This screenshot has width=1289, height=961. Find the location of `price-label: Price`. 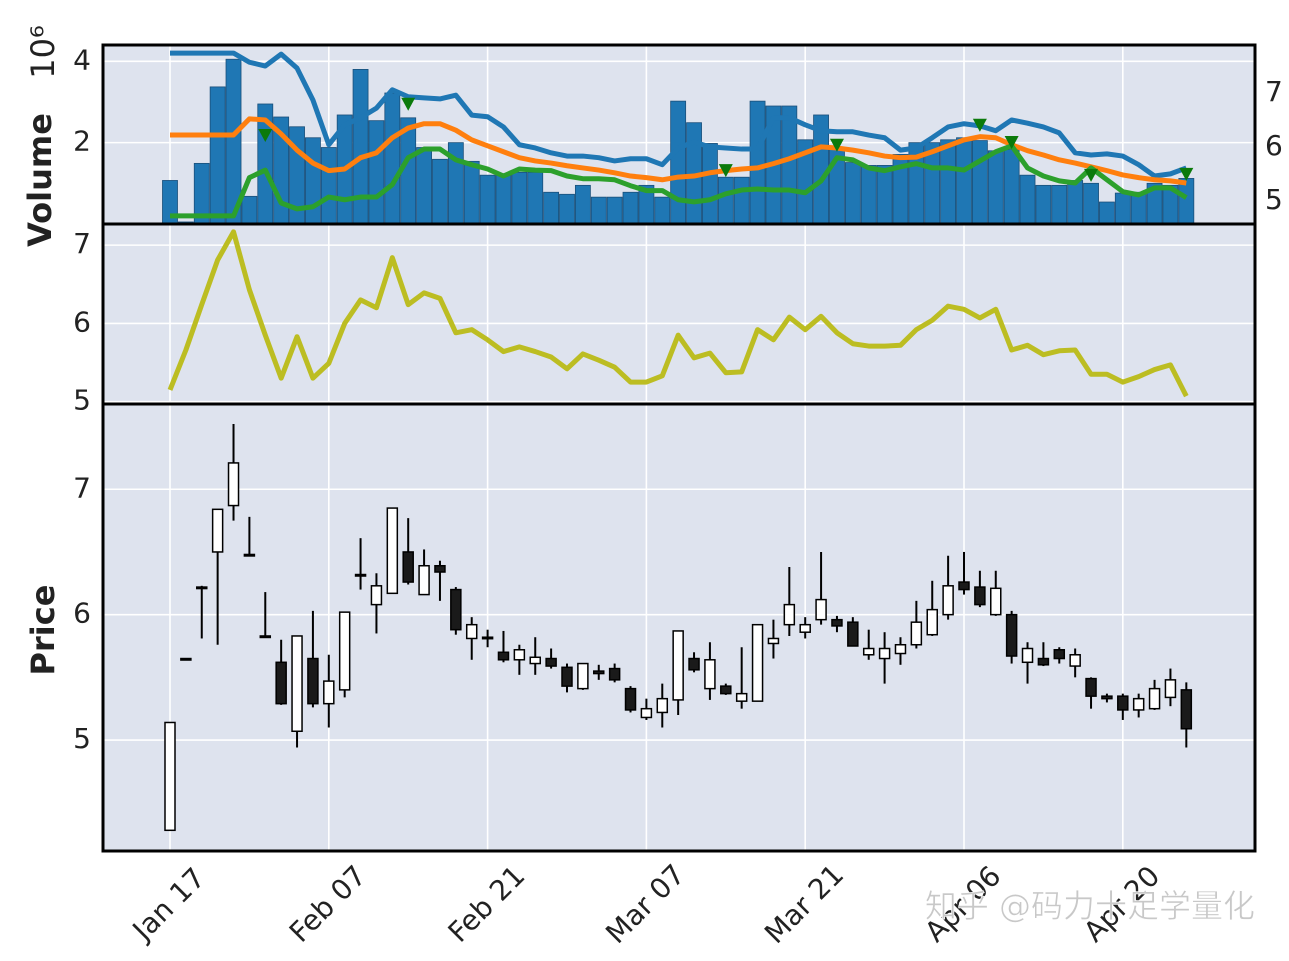

price-label: Price is located at coordinates (43, 630).